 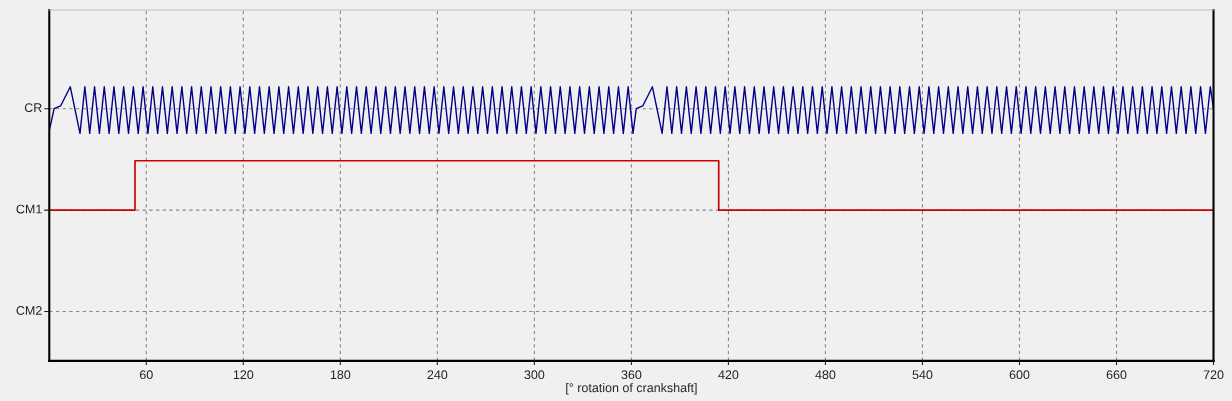 I want to click on ref-line-label: CR, so click(x=33, y=108).